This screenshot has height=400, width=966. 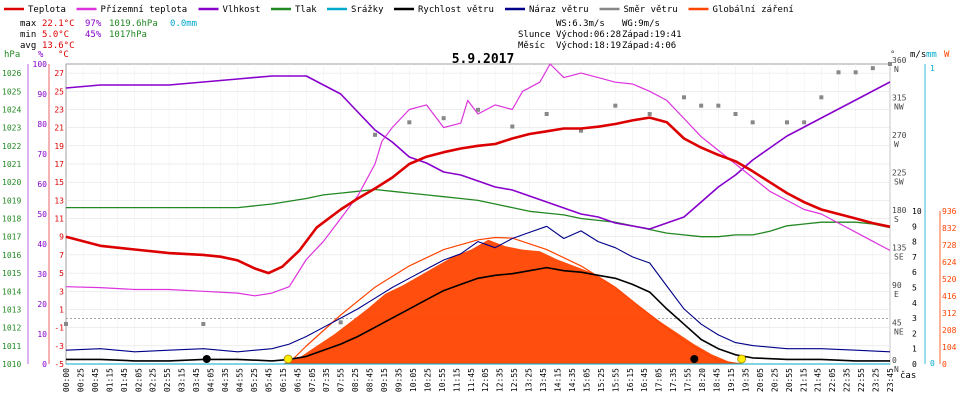 I want to click on tick-pct-10: 0, so click(x=44, y=364).